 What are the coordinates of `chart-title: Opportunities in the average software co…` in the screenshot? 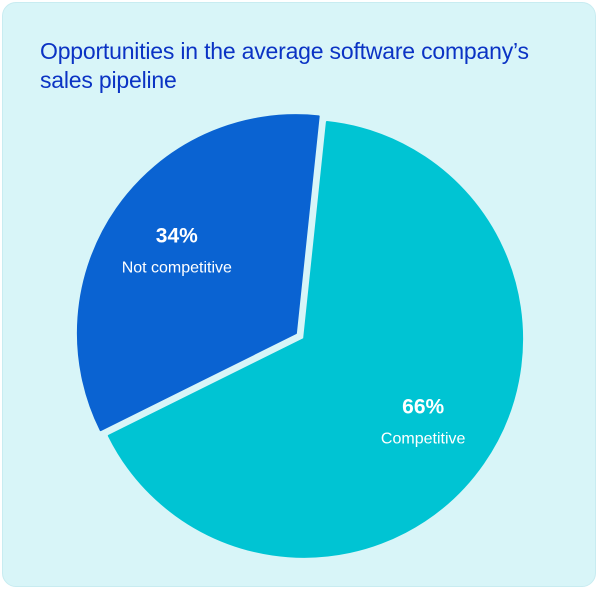 It's located at (284, 65).